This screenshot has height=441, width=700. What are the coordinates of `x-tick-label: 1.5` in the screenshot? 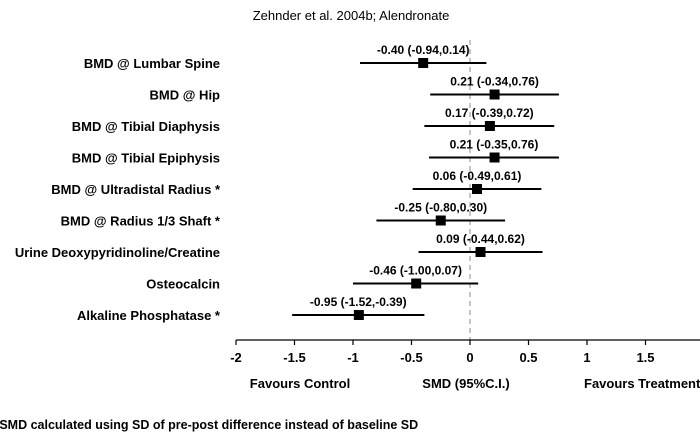 It's located at (645, 357).